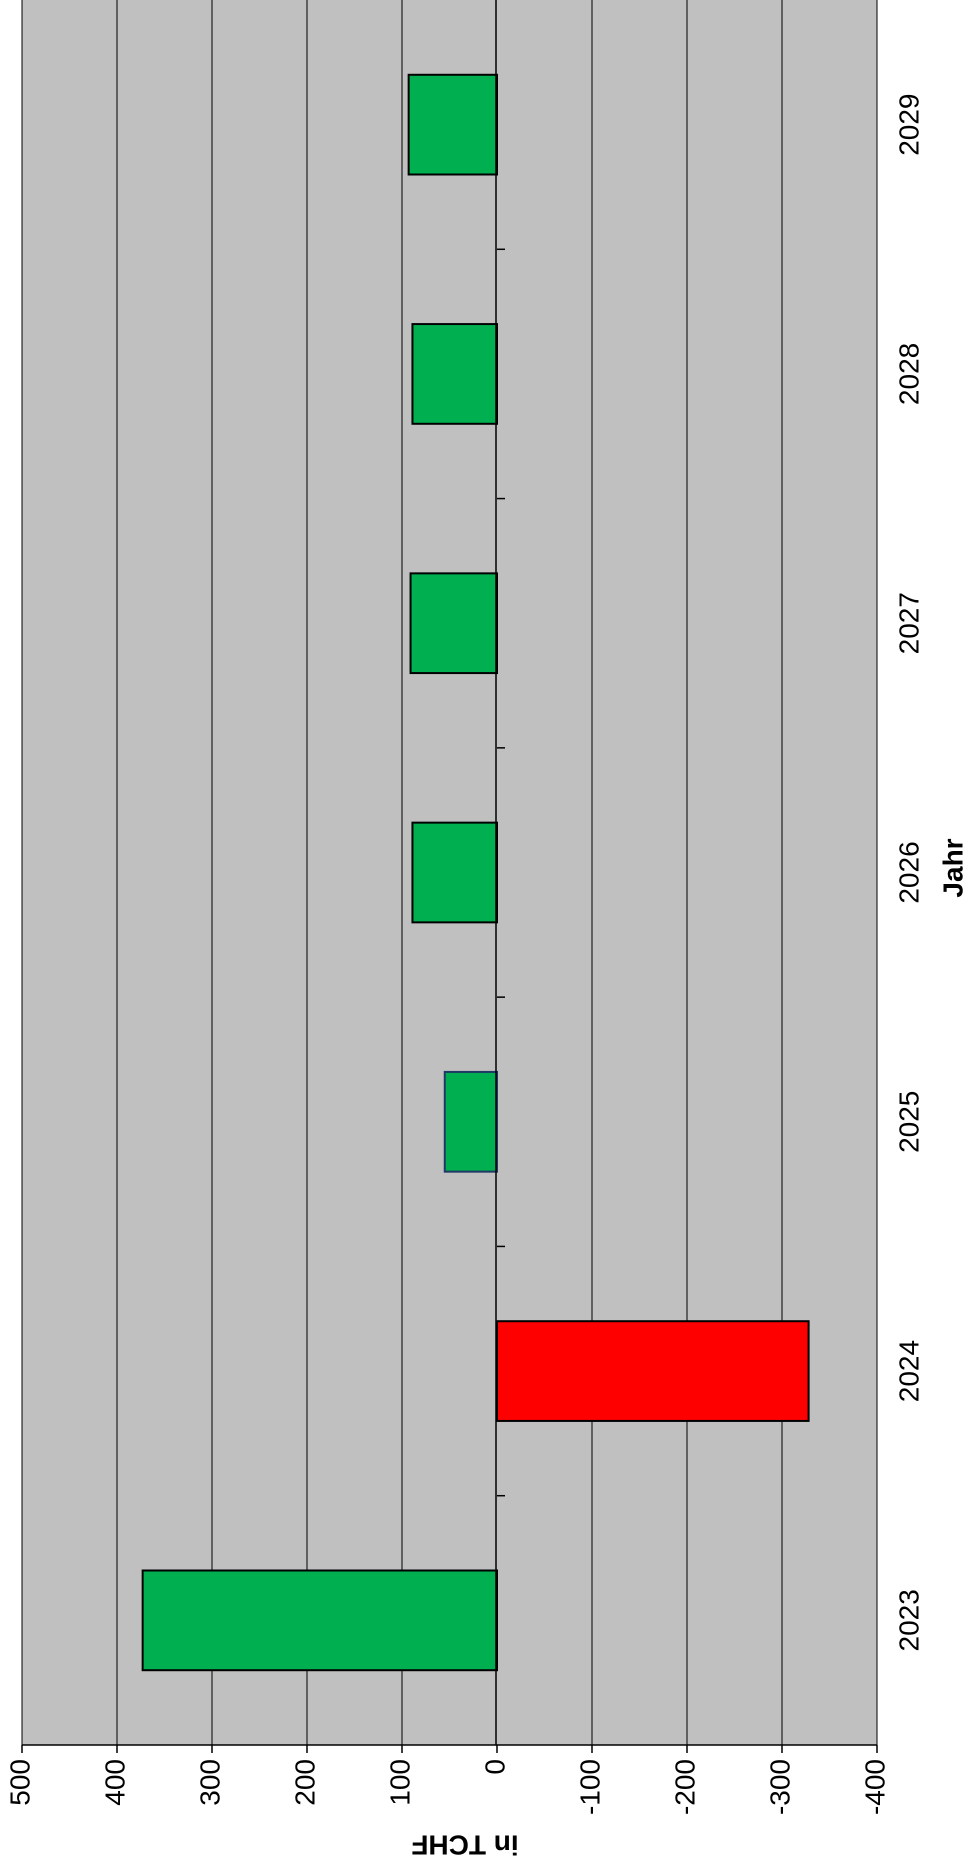 Image resolution: width=974 pixels, height=1872 pixels. What do you see at coordinates (589, 1787) in the screenshot?
I see `value-tick-label: -100` at bounding box center [589, 1787].